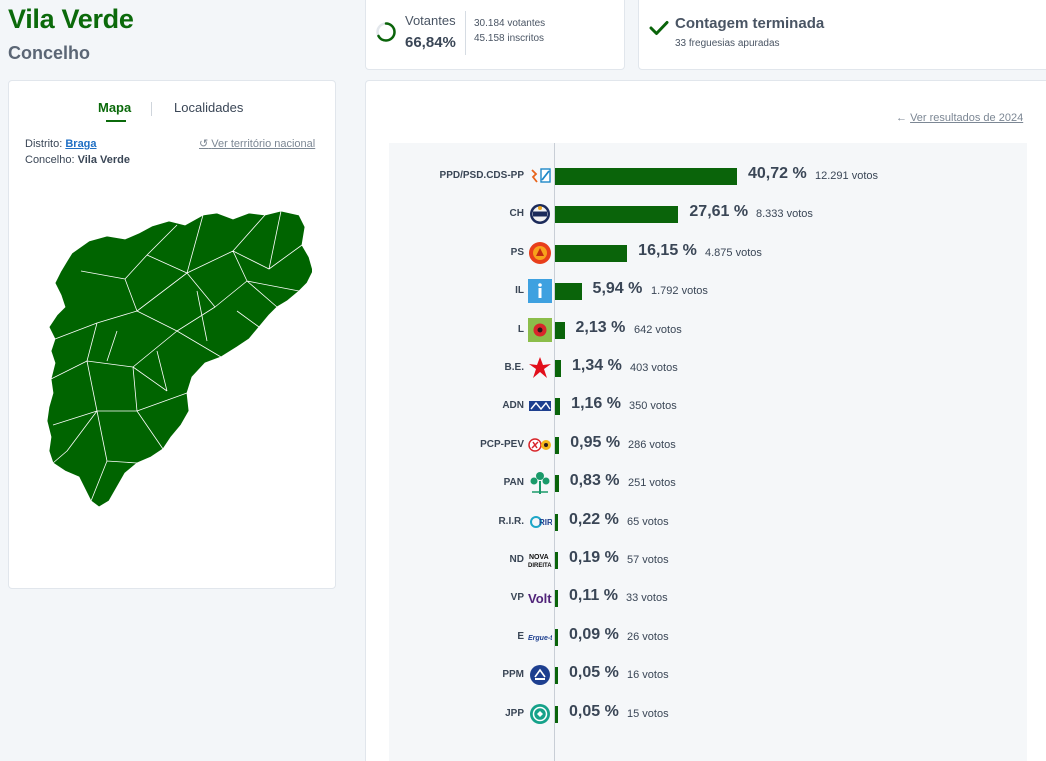  I want to click on party-name: PAN, so click(513, 483).